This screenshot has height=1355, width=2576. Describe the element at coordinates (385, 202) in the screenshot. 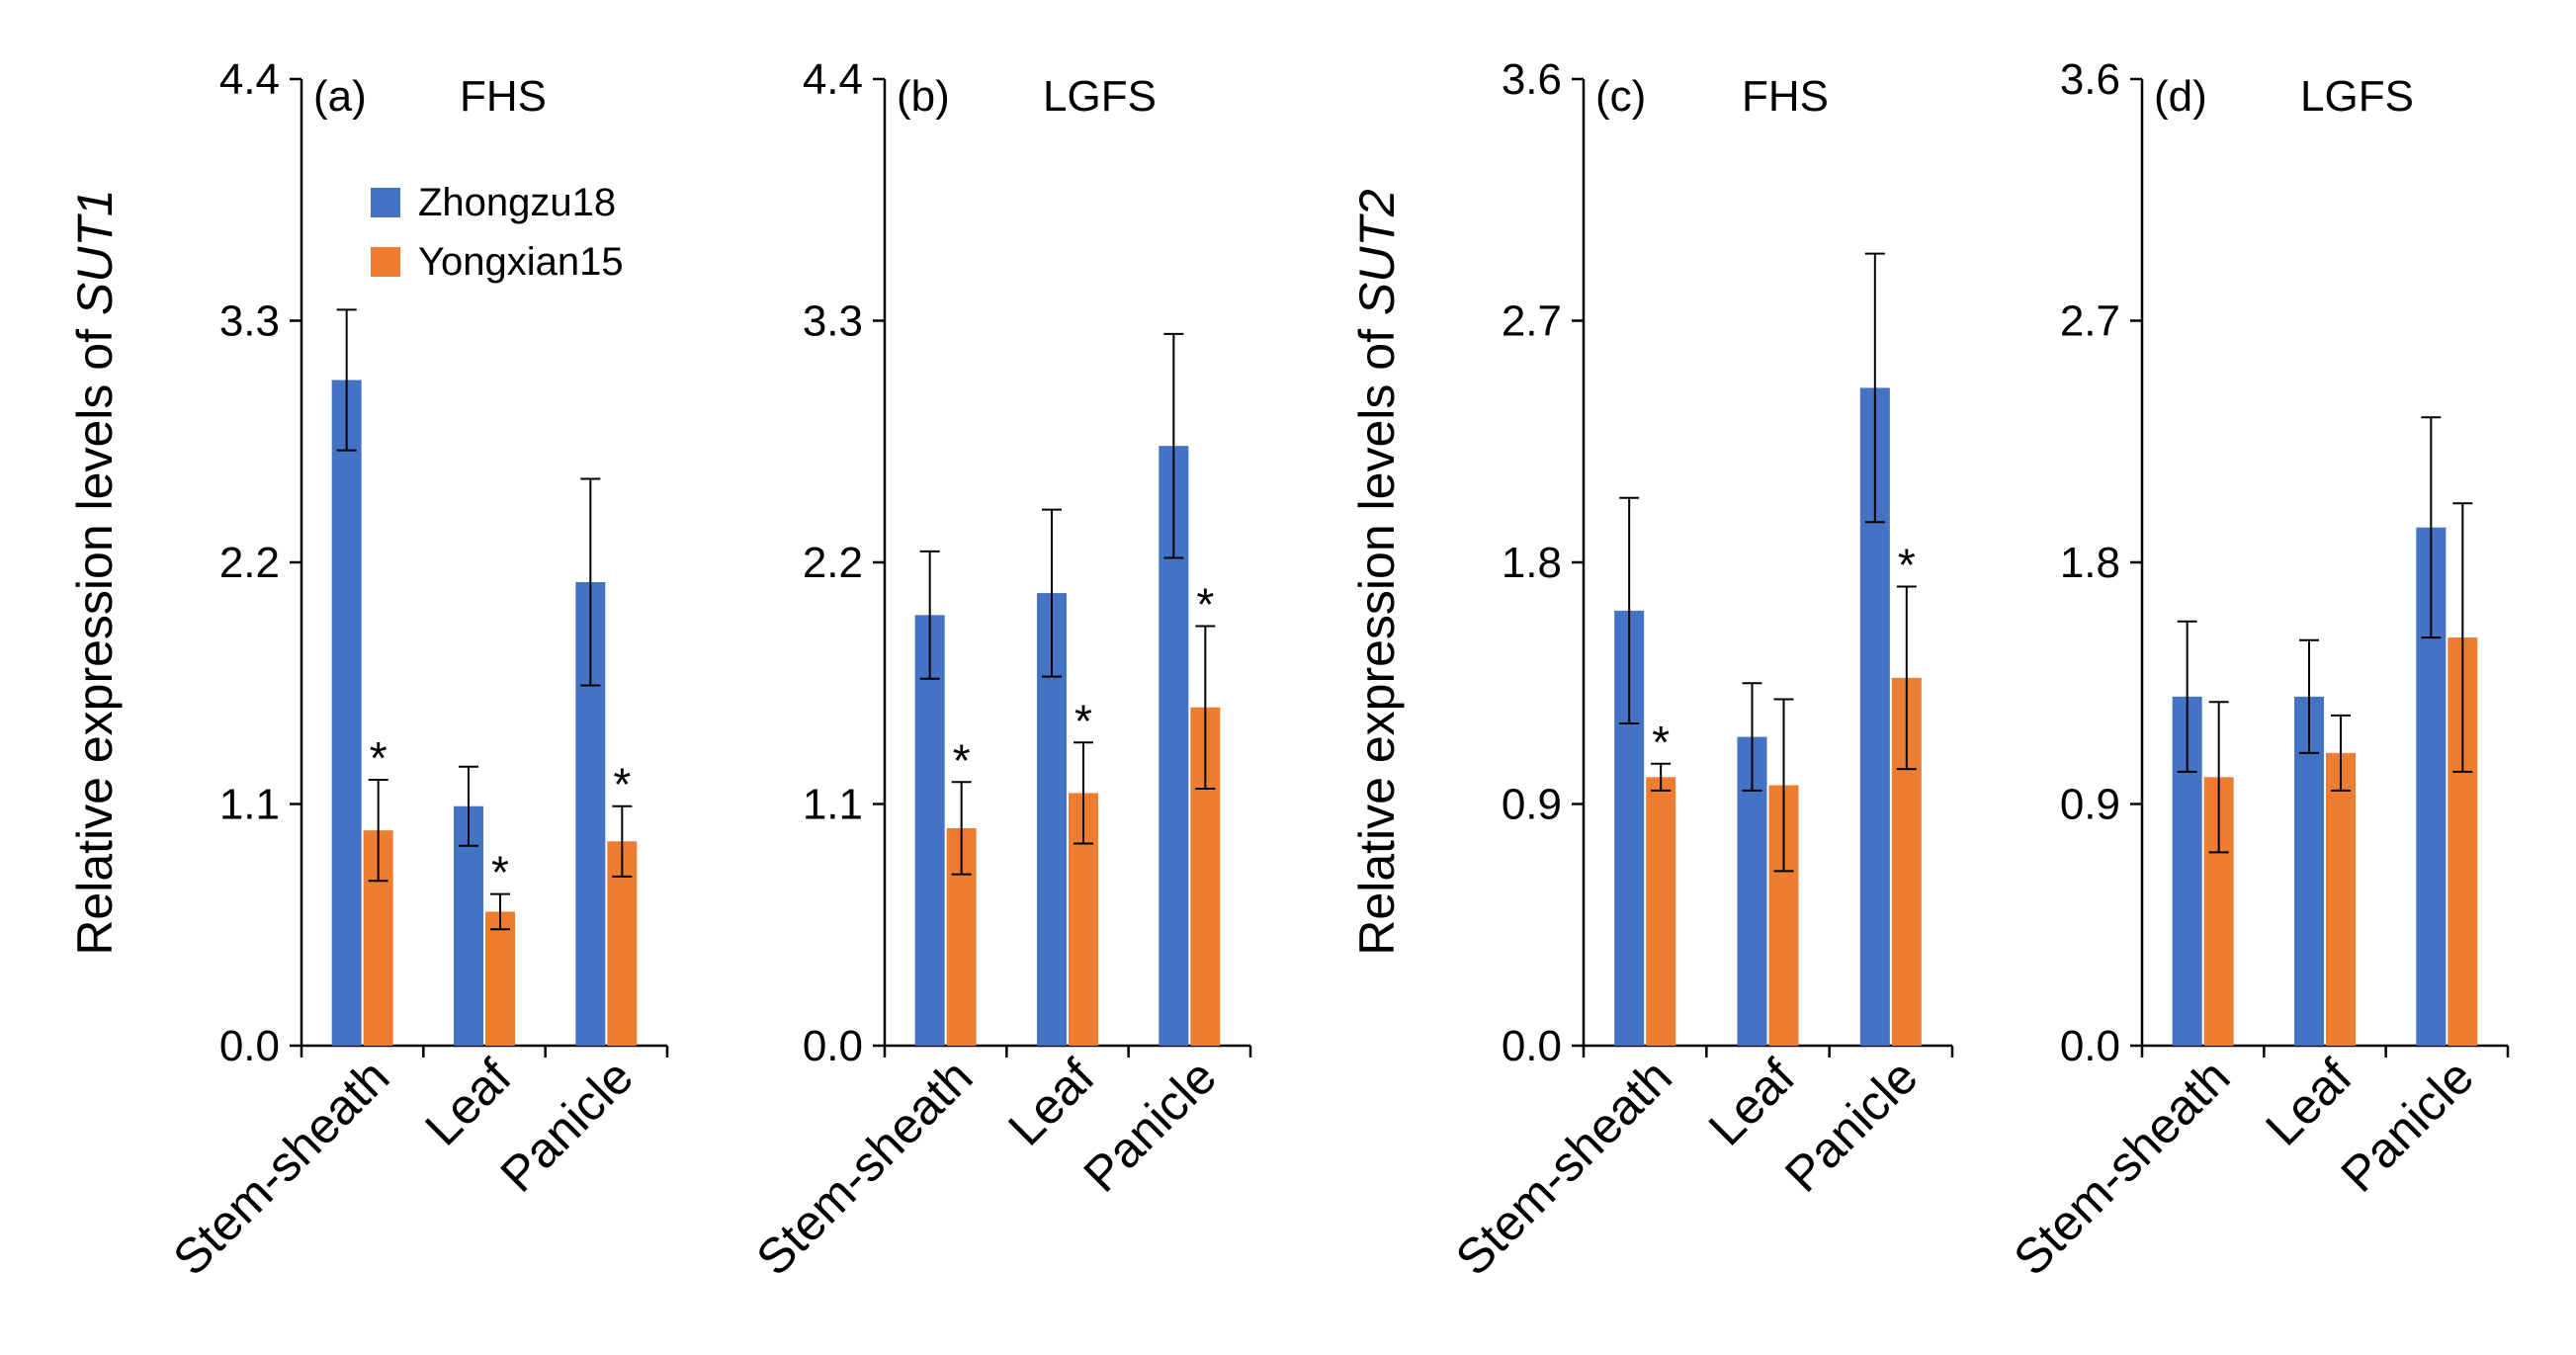

I see `legend-swatch-zhongzu18` at that location.